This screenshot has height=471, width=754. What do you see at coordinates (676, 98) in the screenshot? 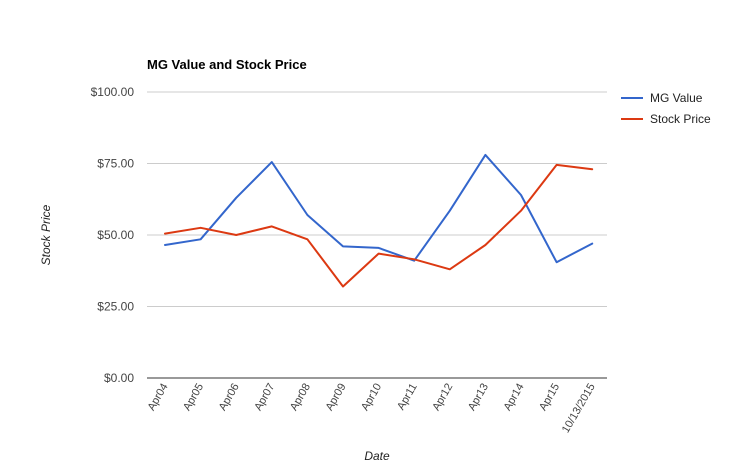
I see `legend-label: MG Value` at bounding box center [676, 98].